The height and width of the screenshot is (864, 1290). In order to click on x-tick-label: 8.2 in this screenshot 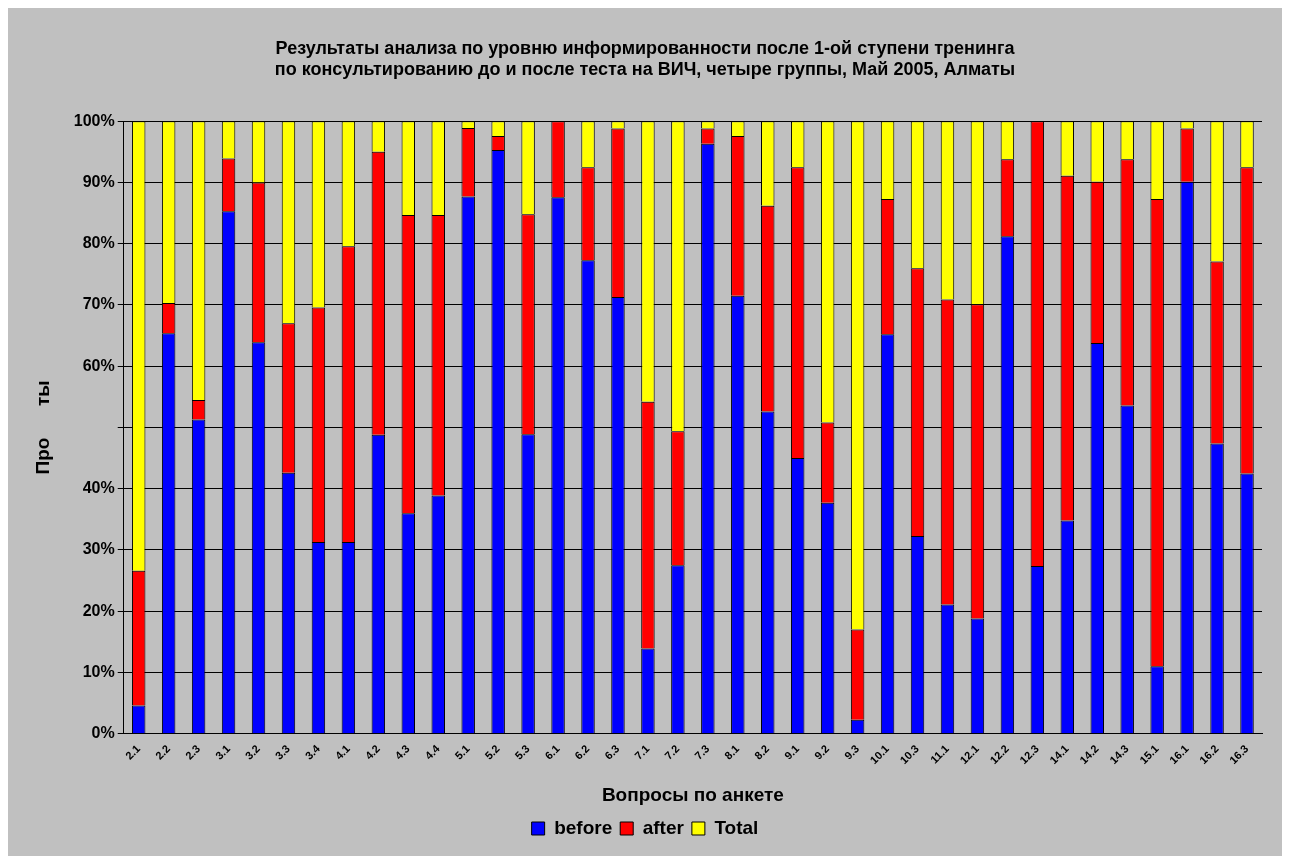, I will do `click(762, 752)`.